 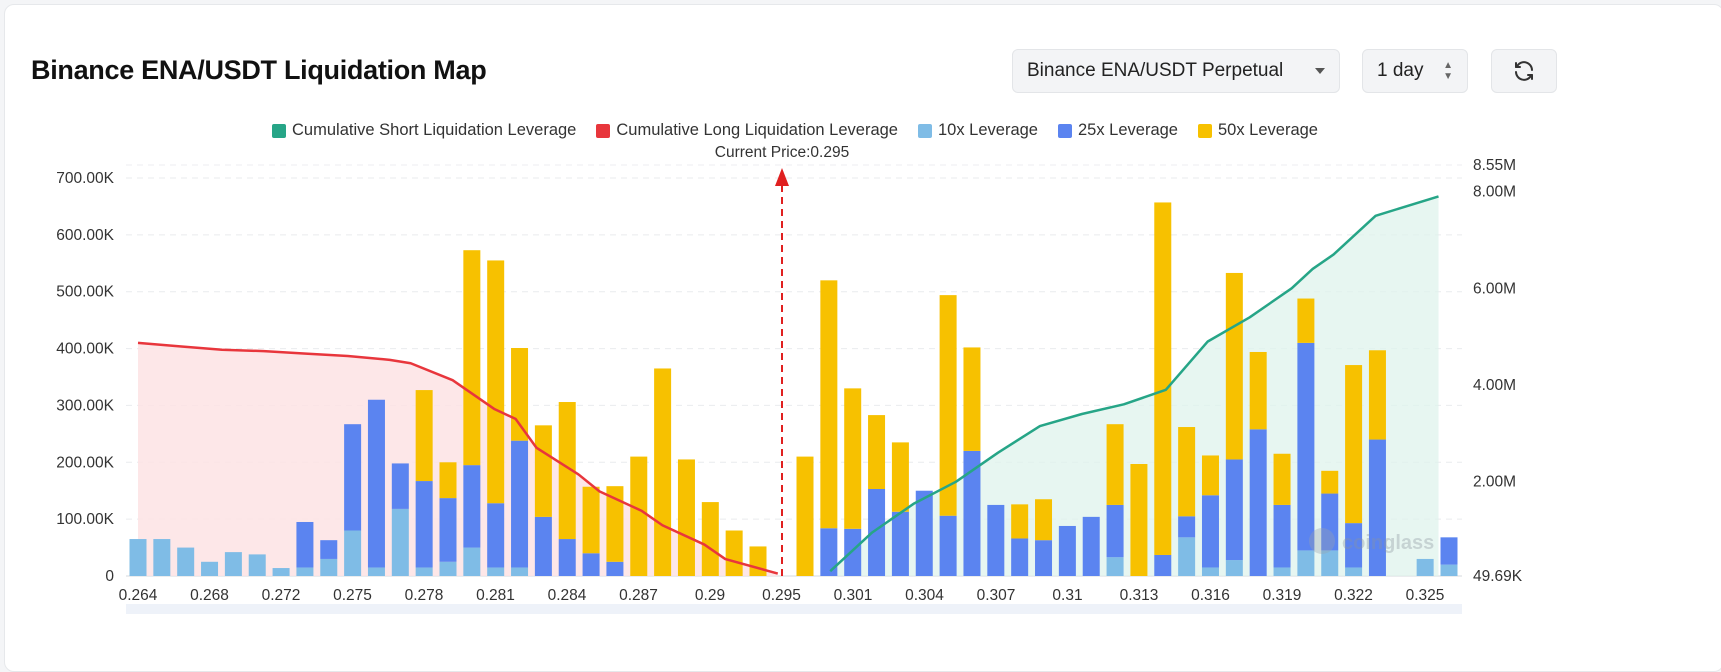 What do you see at coordinates (85, 462) in the screenshot?
I see `y-tick-label-left: 200.00K` at bounding box center [85, 462].